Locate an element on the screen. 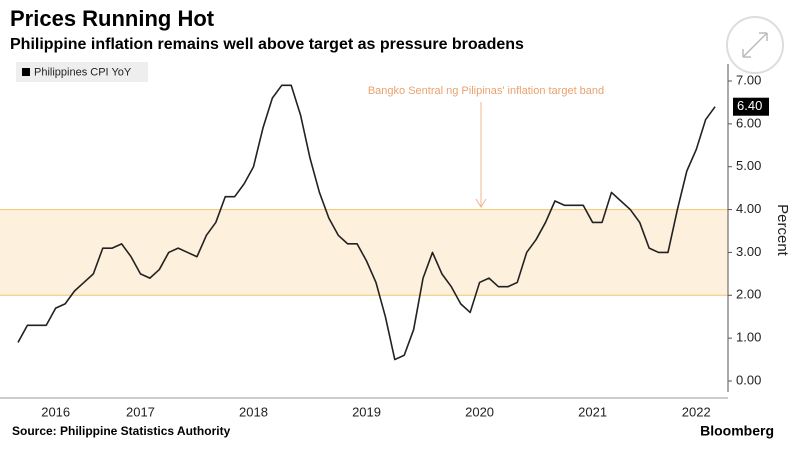  expand-icon is located at coordinates (755, 45).